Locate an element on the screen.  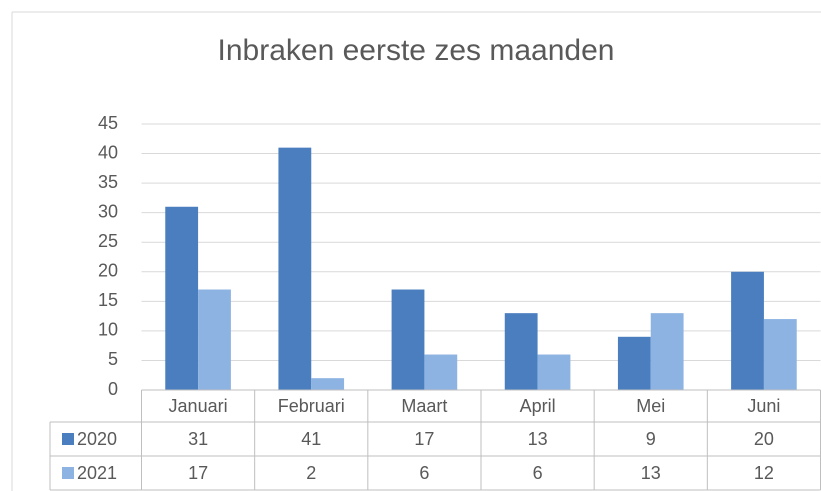
y-tick-label: 45 is located at coordinates (108, 123).